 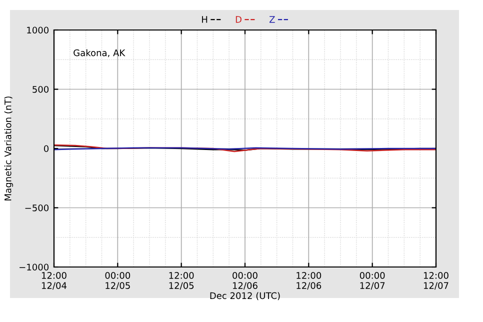 I want to click on annotation: Gakona, AK, so click(x=100, y=53).